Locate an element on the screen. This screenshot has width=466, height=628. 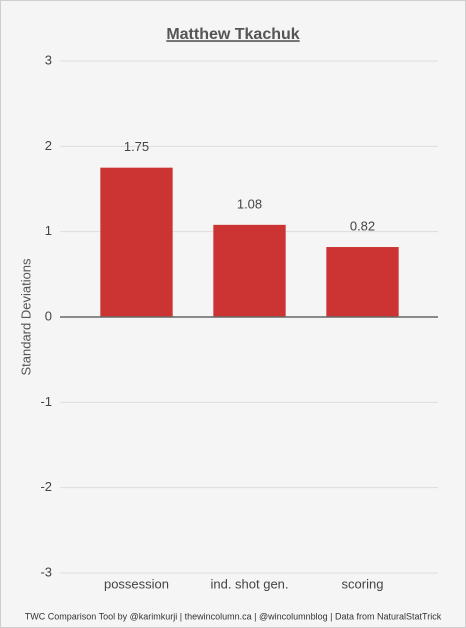
data-label: 0.82 is located at coordinates (362, 225).